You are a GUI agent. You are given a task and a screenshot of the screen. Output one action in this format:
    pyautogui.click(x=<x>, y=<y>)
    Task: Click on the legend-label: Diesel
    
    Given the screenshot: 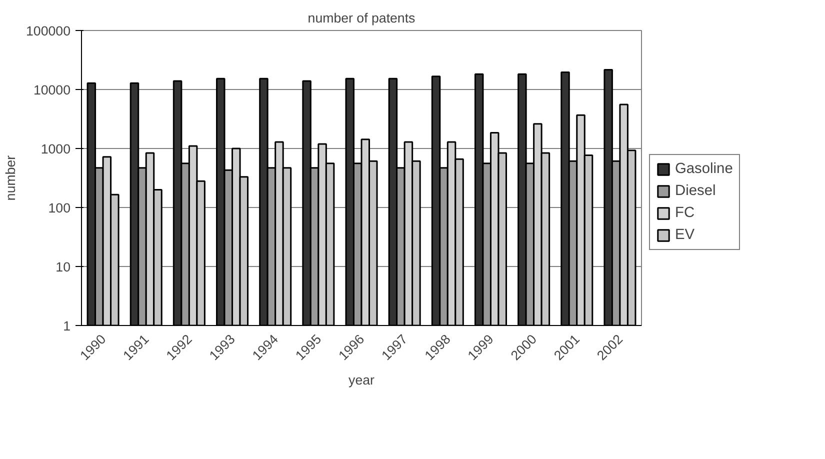 What is the action you would take?
    pyautogui.click(x=695, y=191)
    